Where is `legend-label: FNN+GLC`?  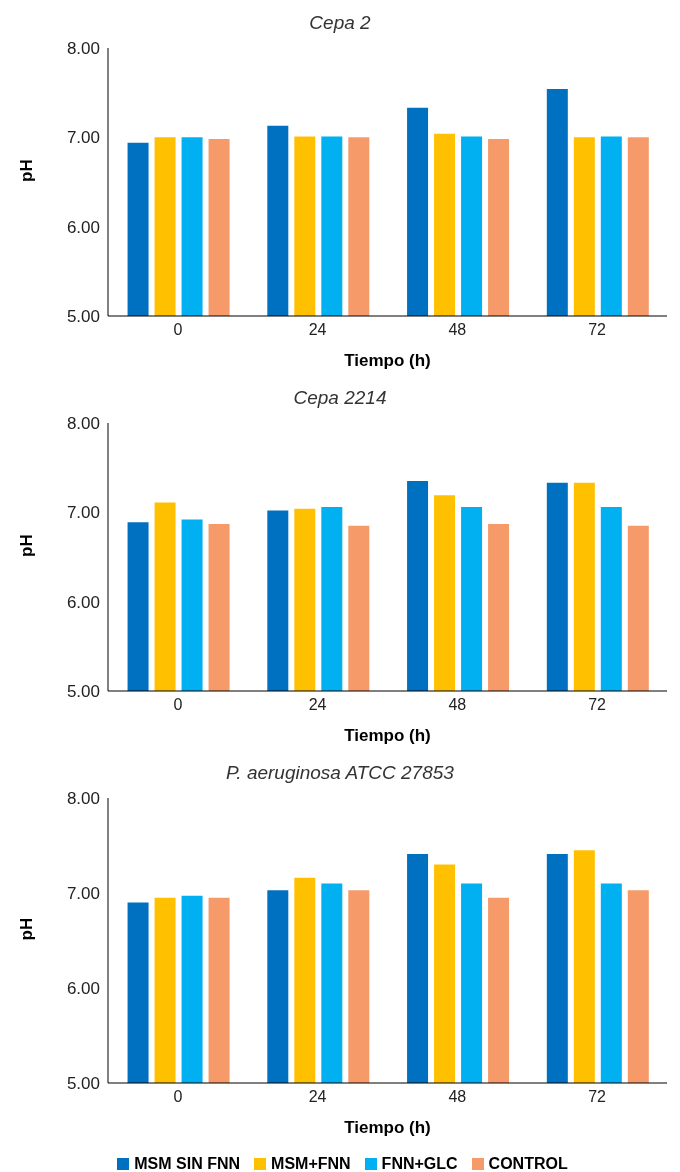 legend-label: FNN+GLC is located at coordinates (419, 1163).